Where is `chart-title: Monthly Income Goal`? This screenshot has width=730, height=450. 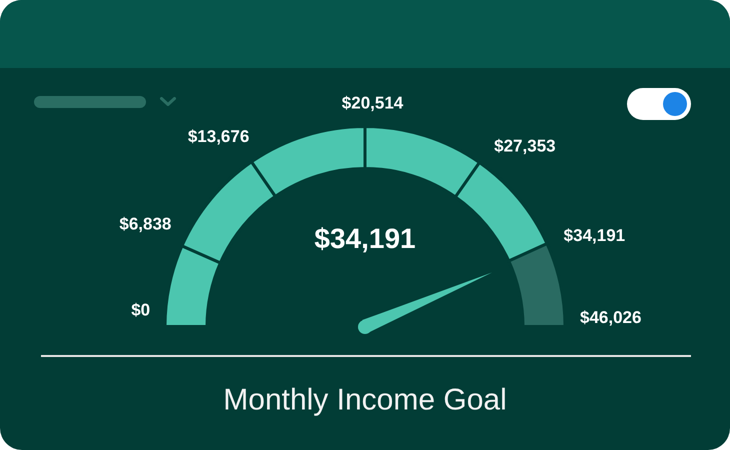 chart-title: Monthly Income Goal is located at coordinates (365, 399).